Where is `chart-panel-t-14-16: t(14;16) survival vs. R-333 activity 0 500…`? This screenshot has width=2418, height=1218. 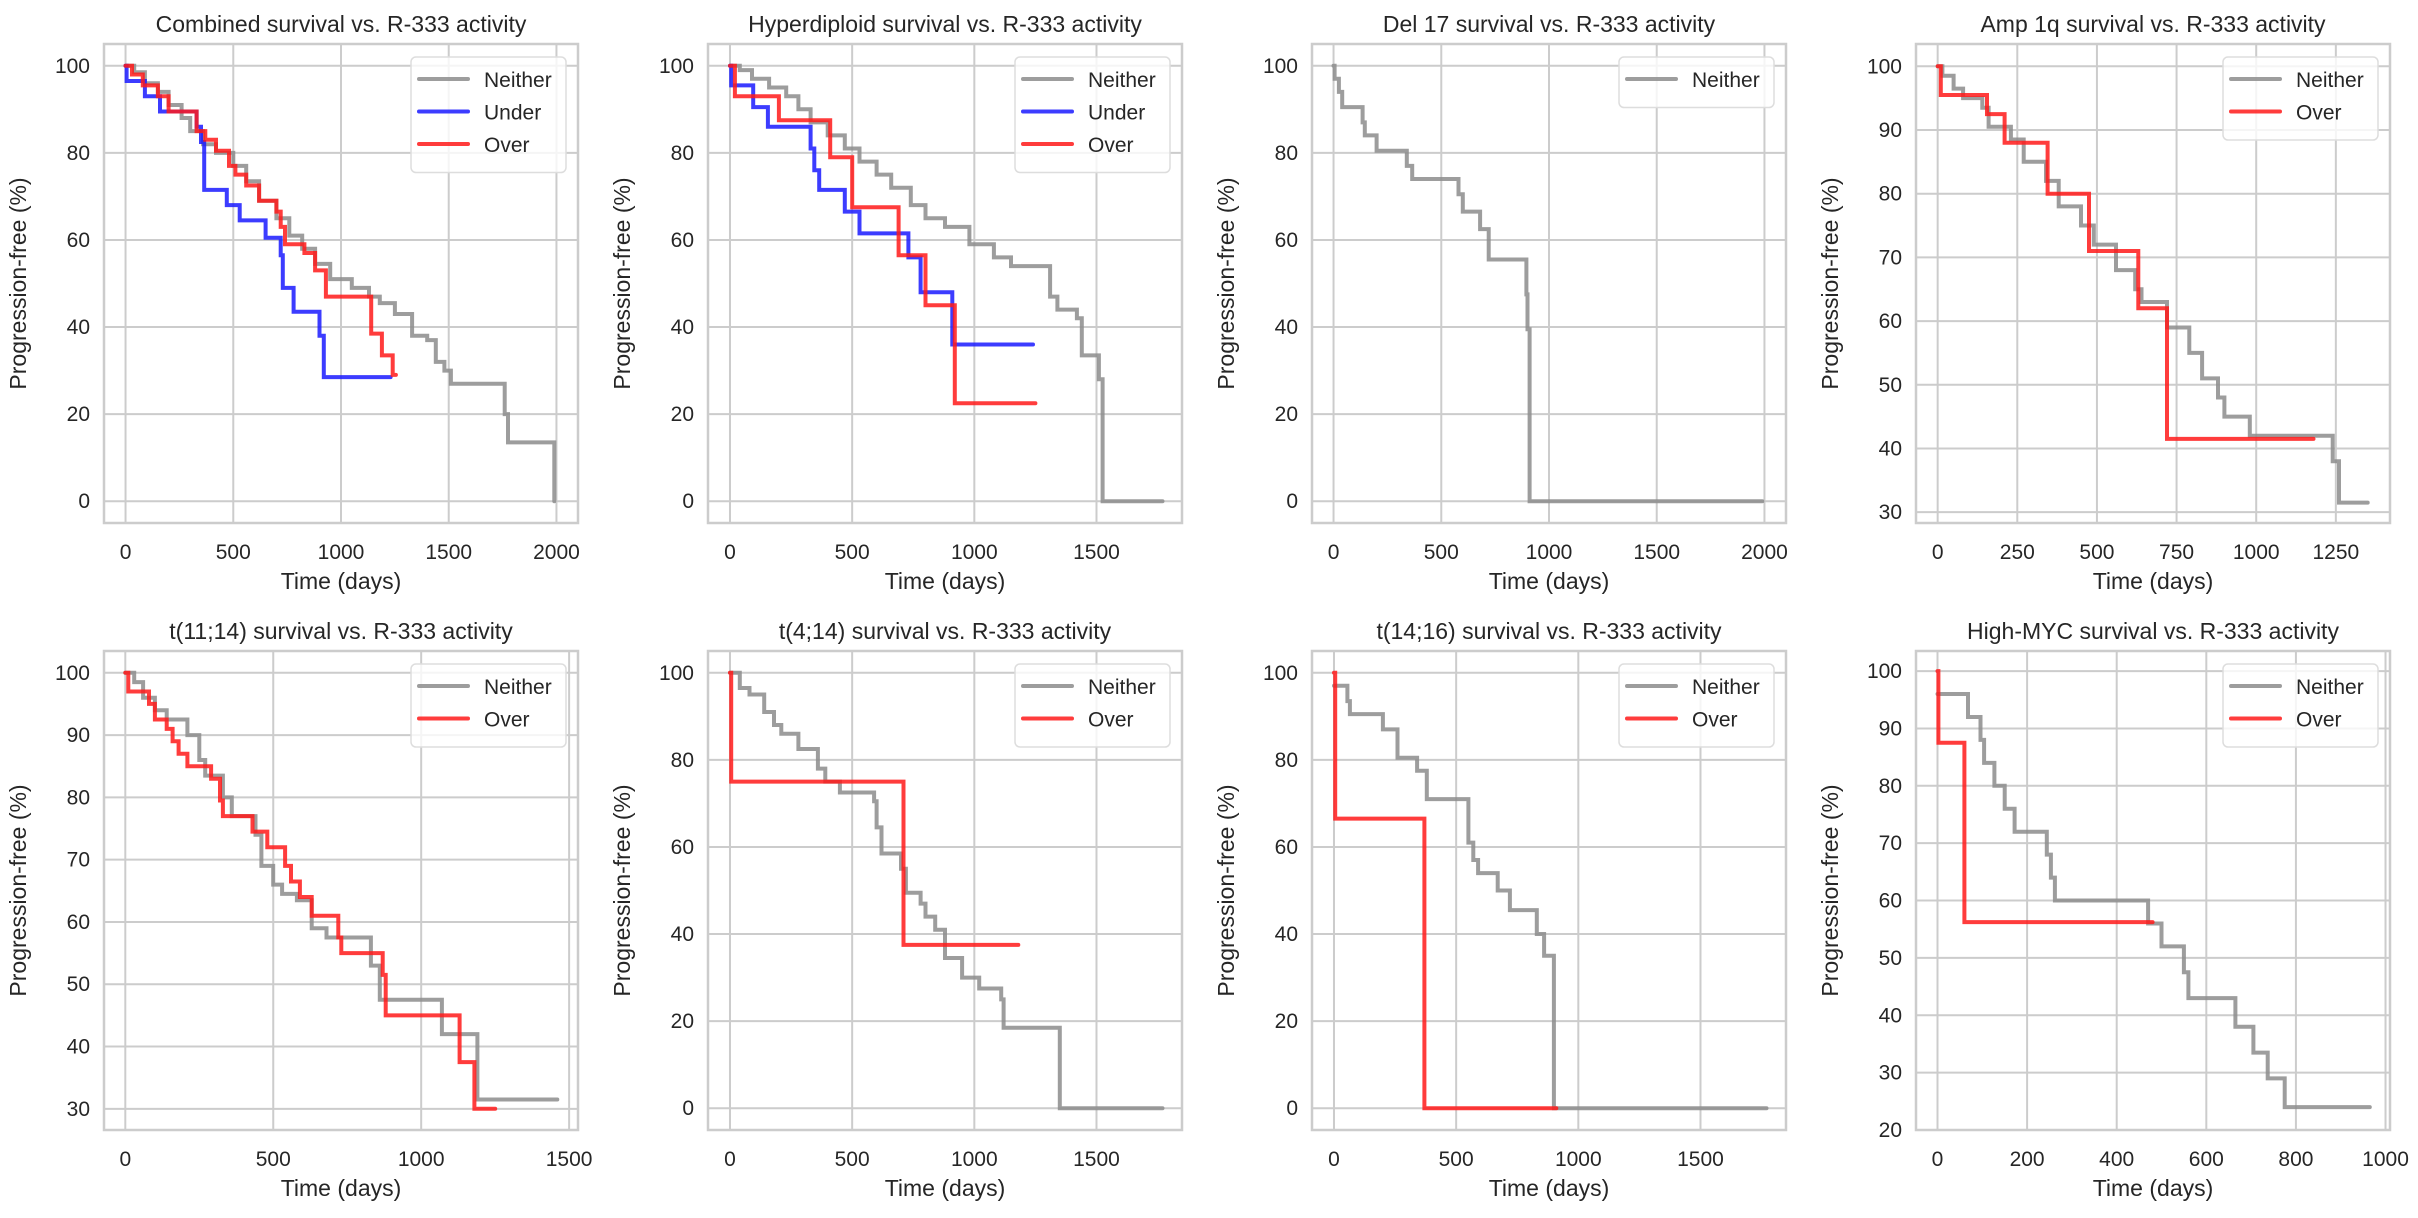 chart-panel-t-14-16: t(14;16) survival vs. R-333 activity 0 500… is located at coordinates (1500, 909).